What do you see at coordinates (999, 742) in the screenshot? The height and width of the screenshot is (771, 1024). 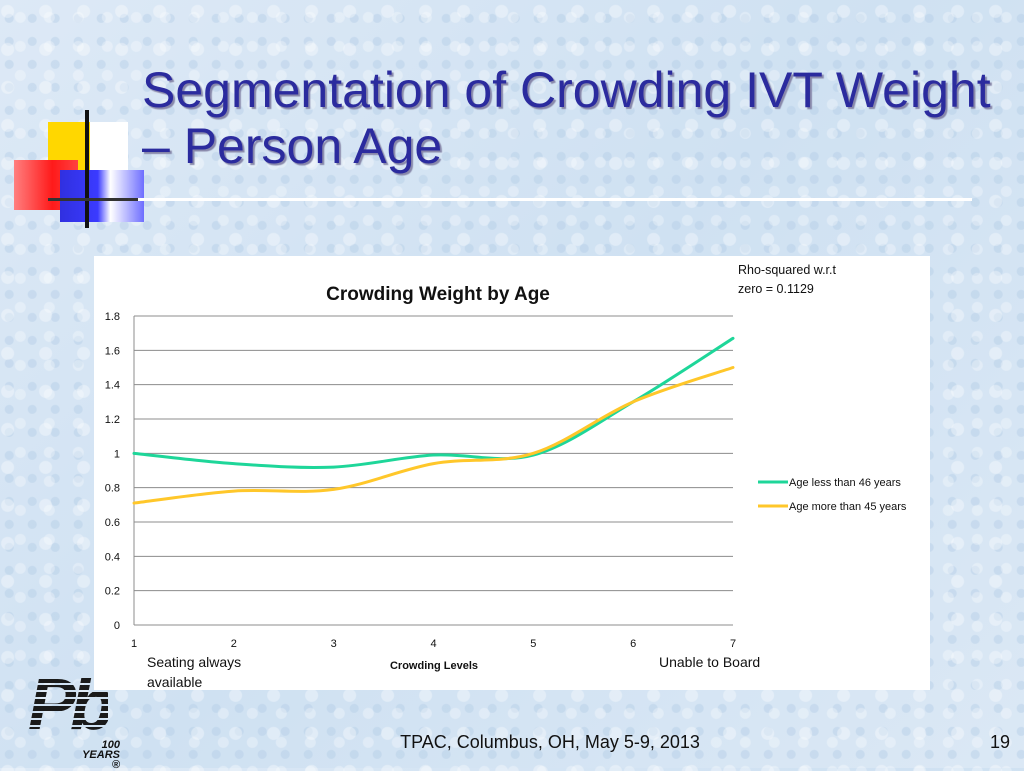 I see `page-number: 19` at bounding box center [999, 742].